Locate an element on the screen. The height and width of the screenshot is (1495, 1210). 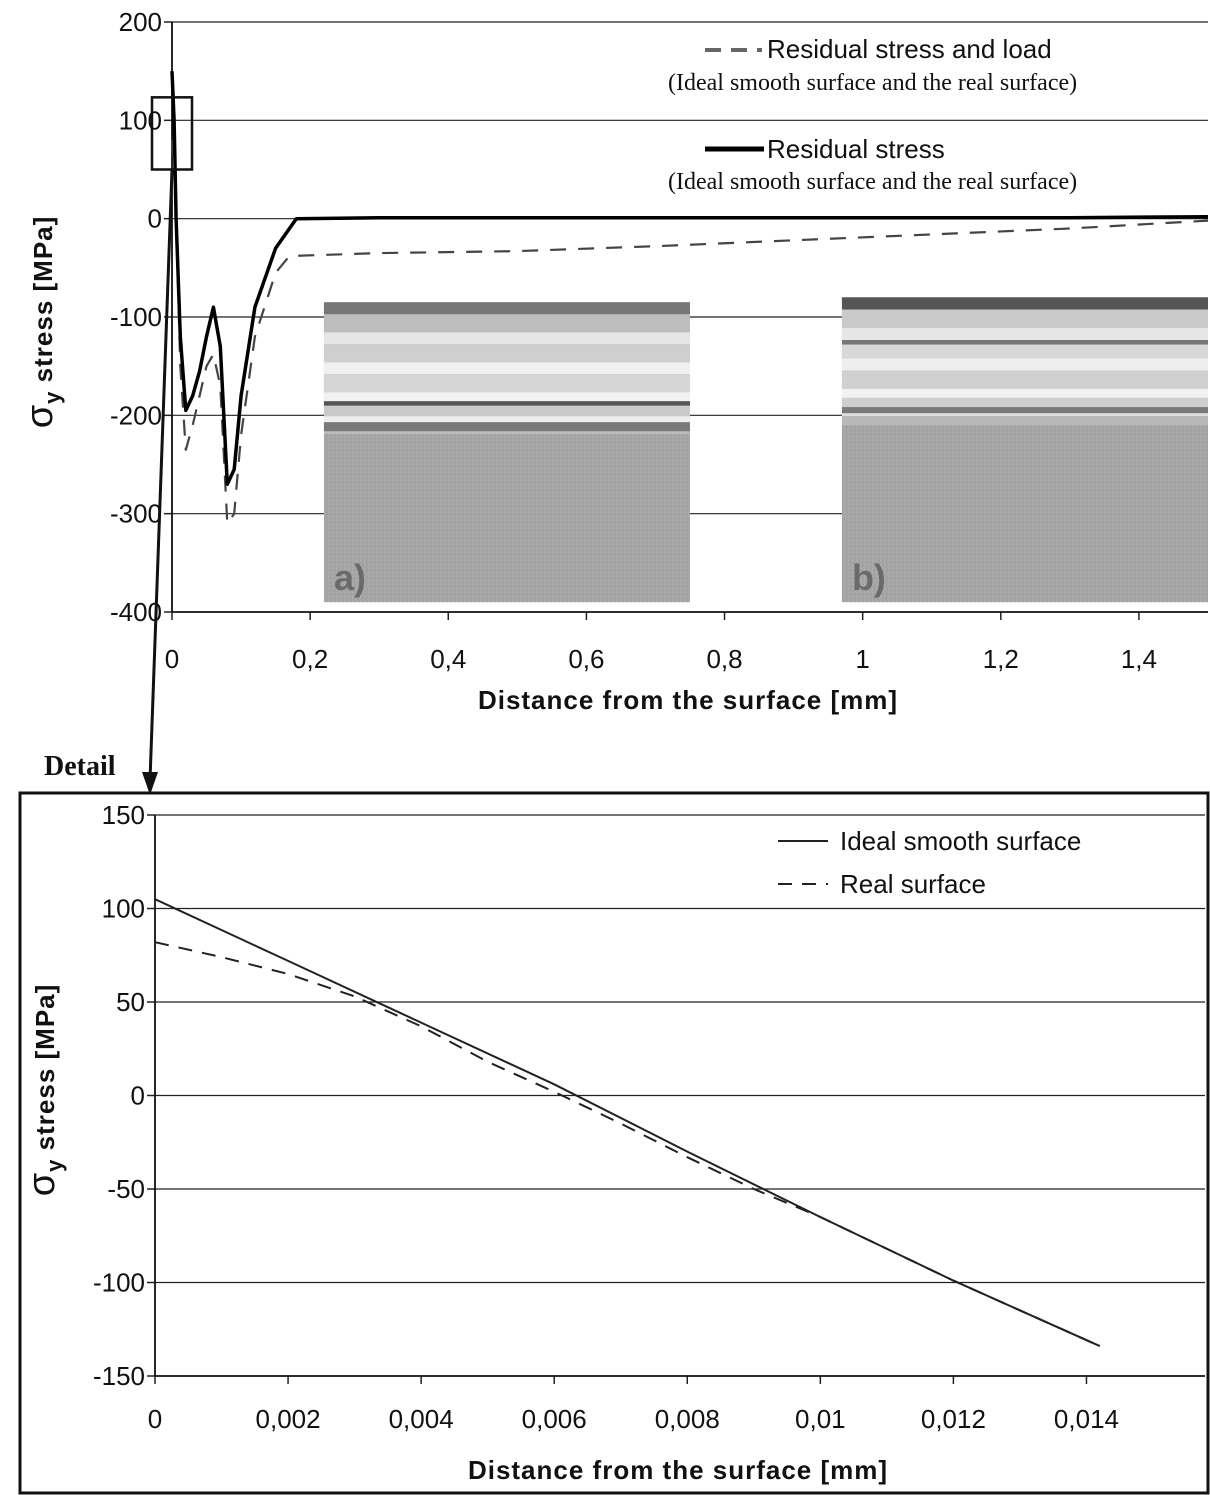
legend-label-ideal-smooth-surface: Ideal smooth surface is located at coordinates (960, 841).